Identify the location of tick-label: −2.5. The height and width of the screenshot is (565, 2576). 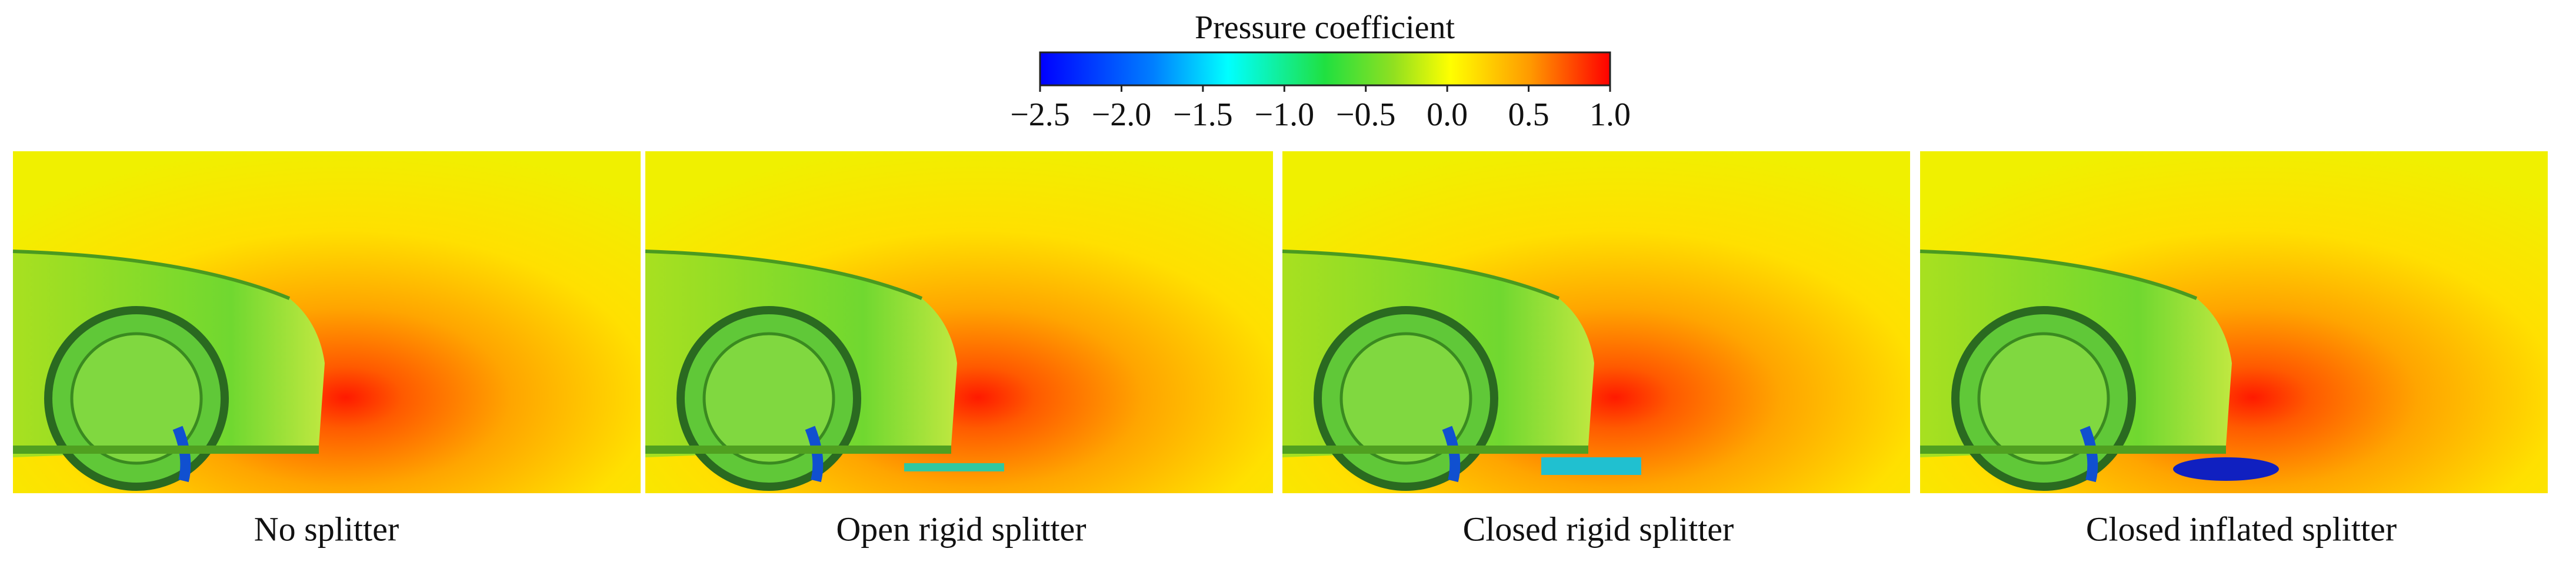
(1040, 115).